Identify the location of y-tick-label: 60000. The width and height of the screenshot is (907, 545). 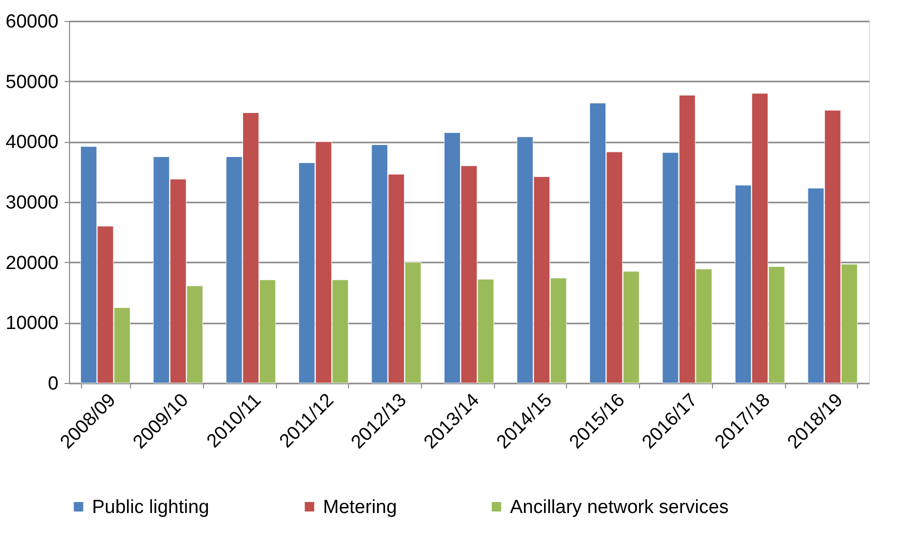
(32, 22).